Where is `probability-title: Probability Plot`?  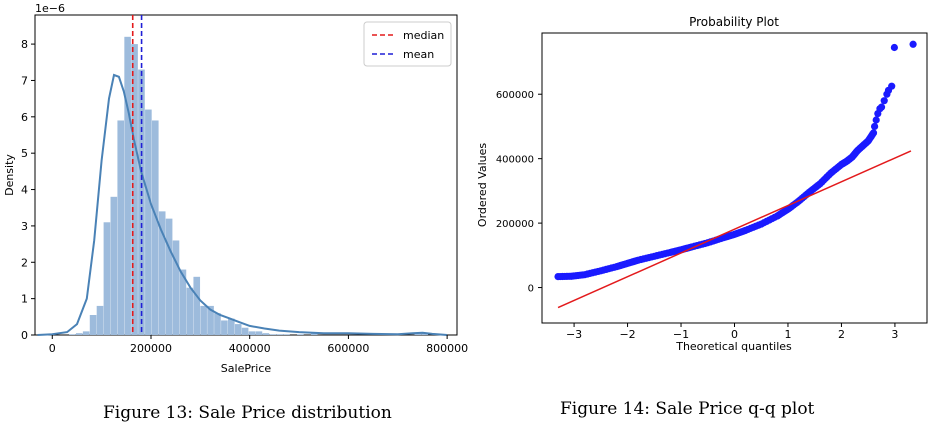 probability-title: Probability Plot is located at coordinates (734, 22).